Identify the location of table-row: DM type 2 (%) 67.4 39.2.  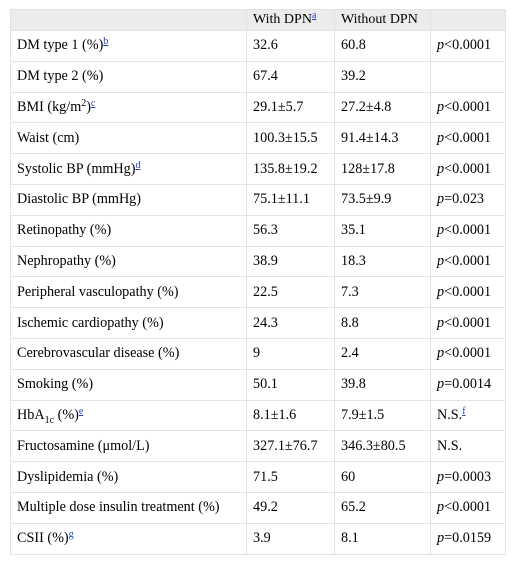
(258, 76).